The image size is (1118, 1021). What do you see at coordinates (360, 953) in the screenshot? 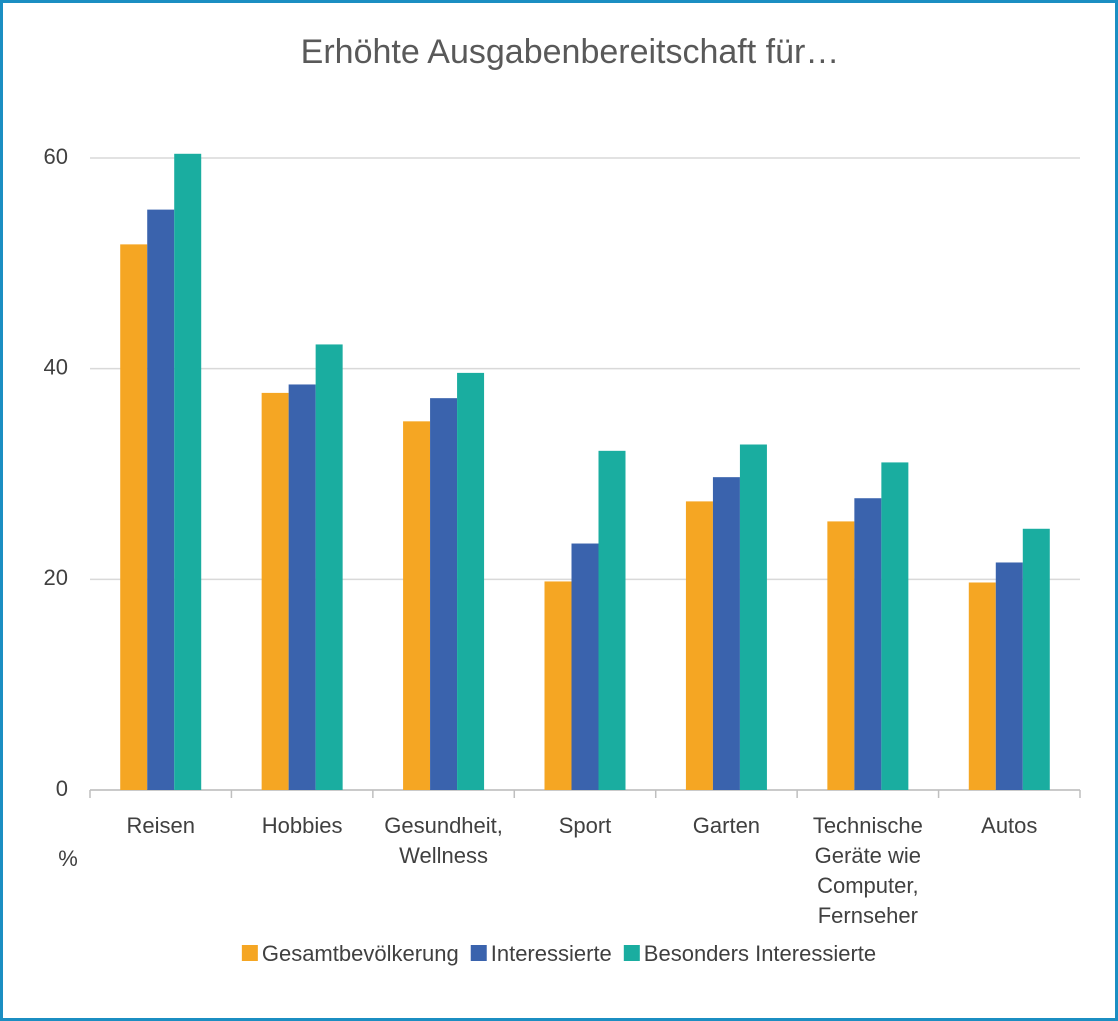
I see `legend-label: Gesamtbevölkerung` at bounding box center [360, 953].